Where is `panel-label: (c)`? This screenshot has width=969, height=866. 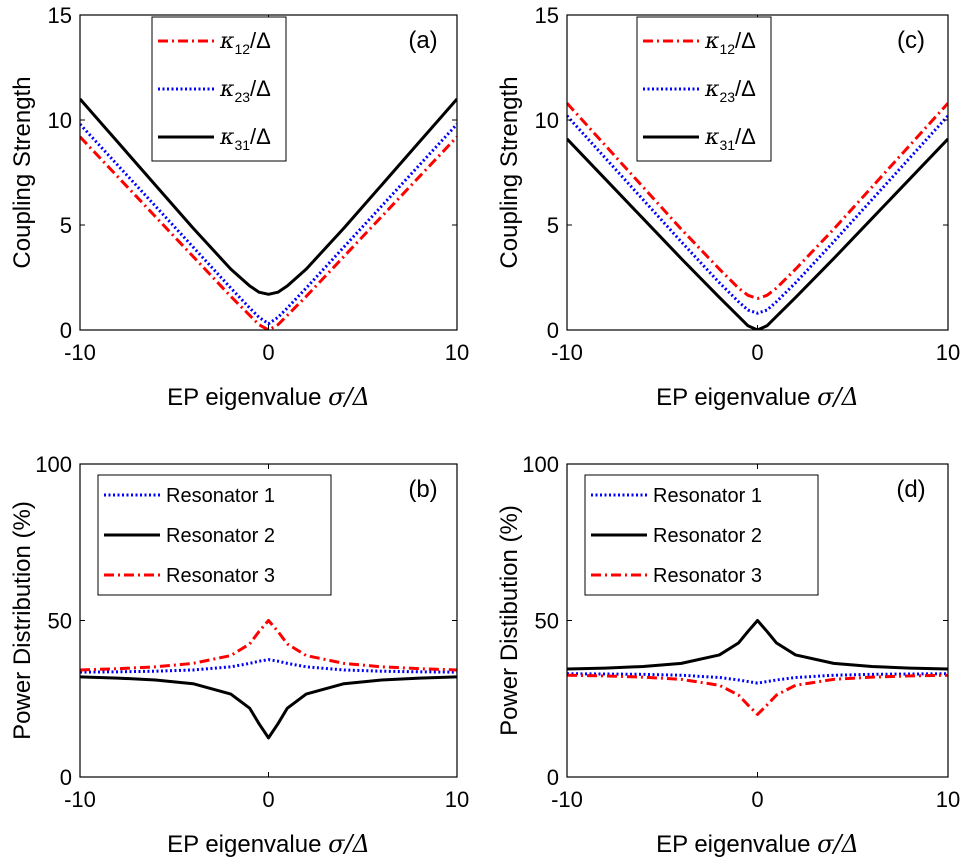
panel-label: (c) is located at coordinates (911, 40).